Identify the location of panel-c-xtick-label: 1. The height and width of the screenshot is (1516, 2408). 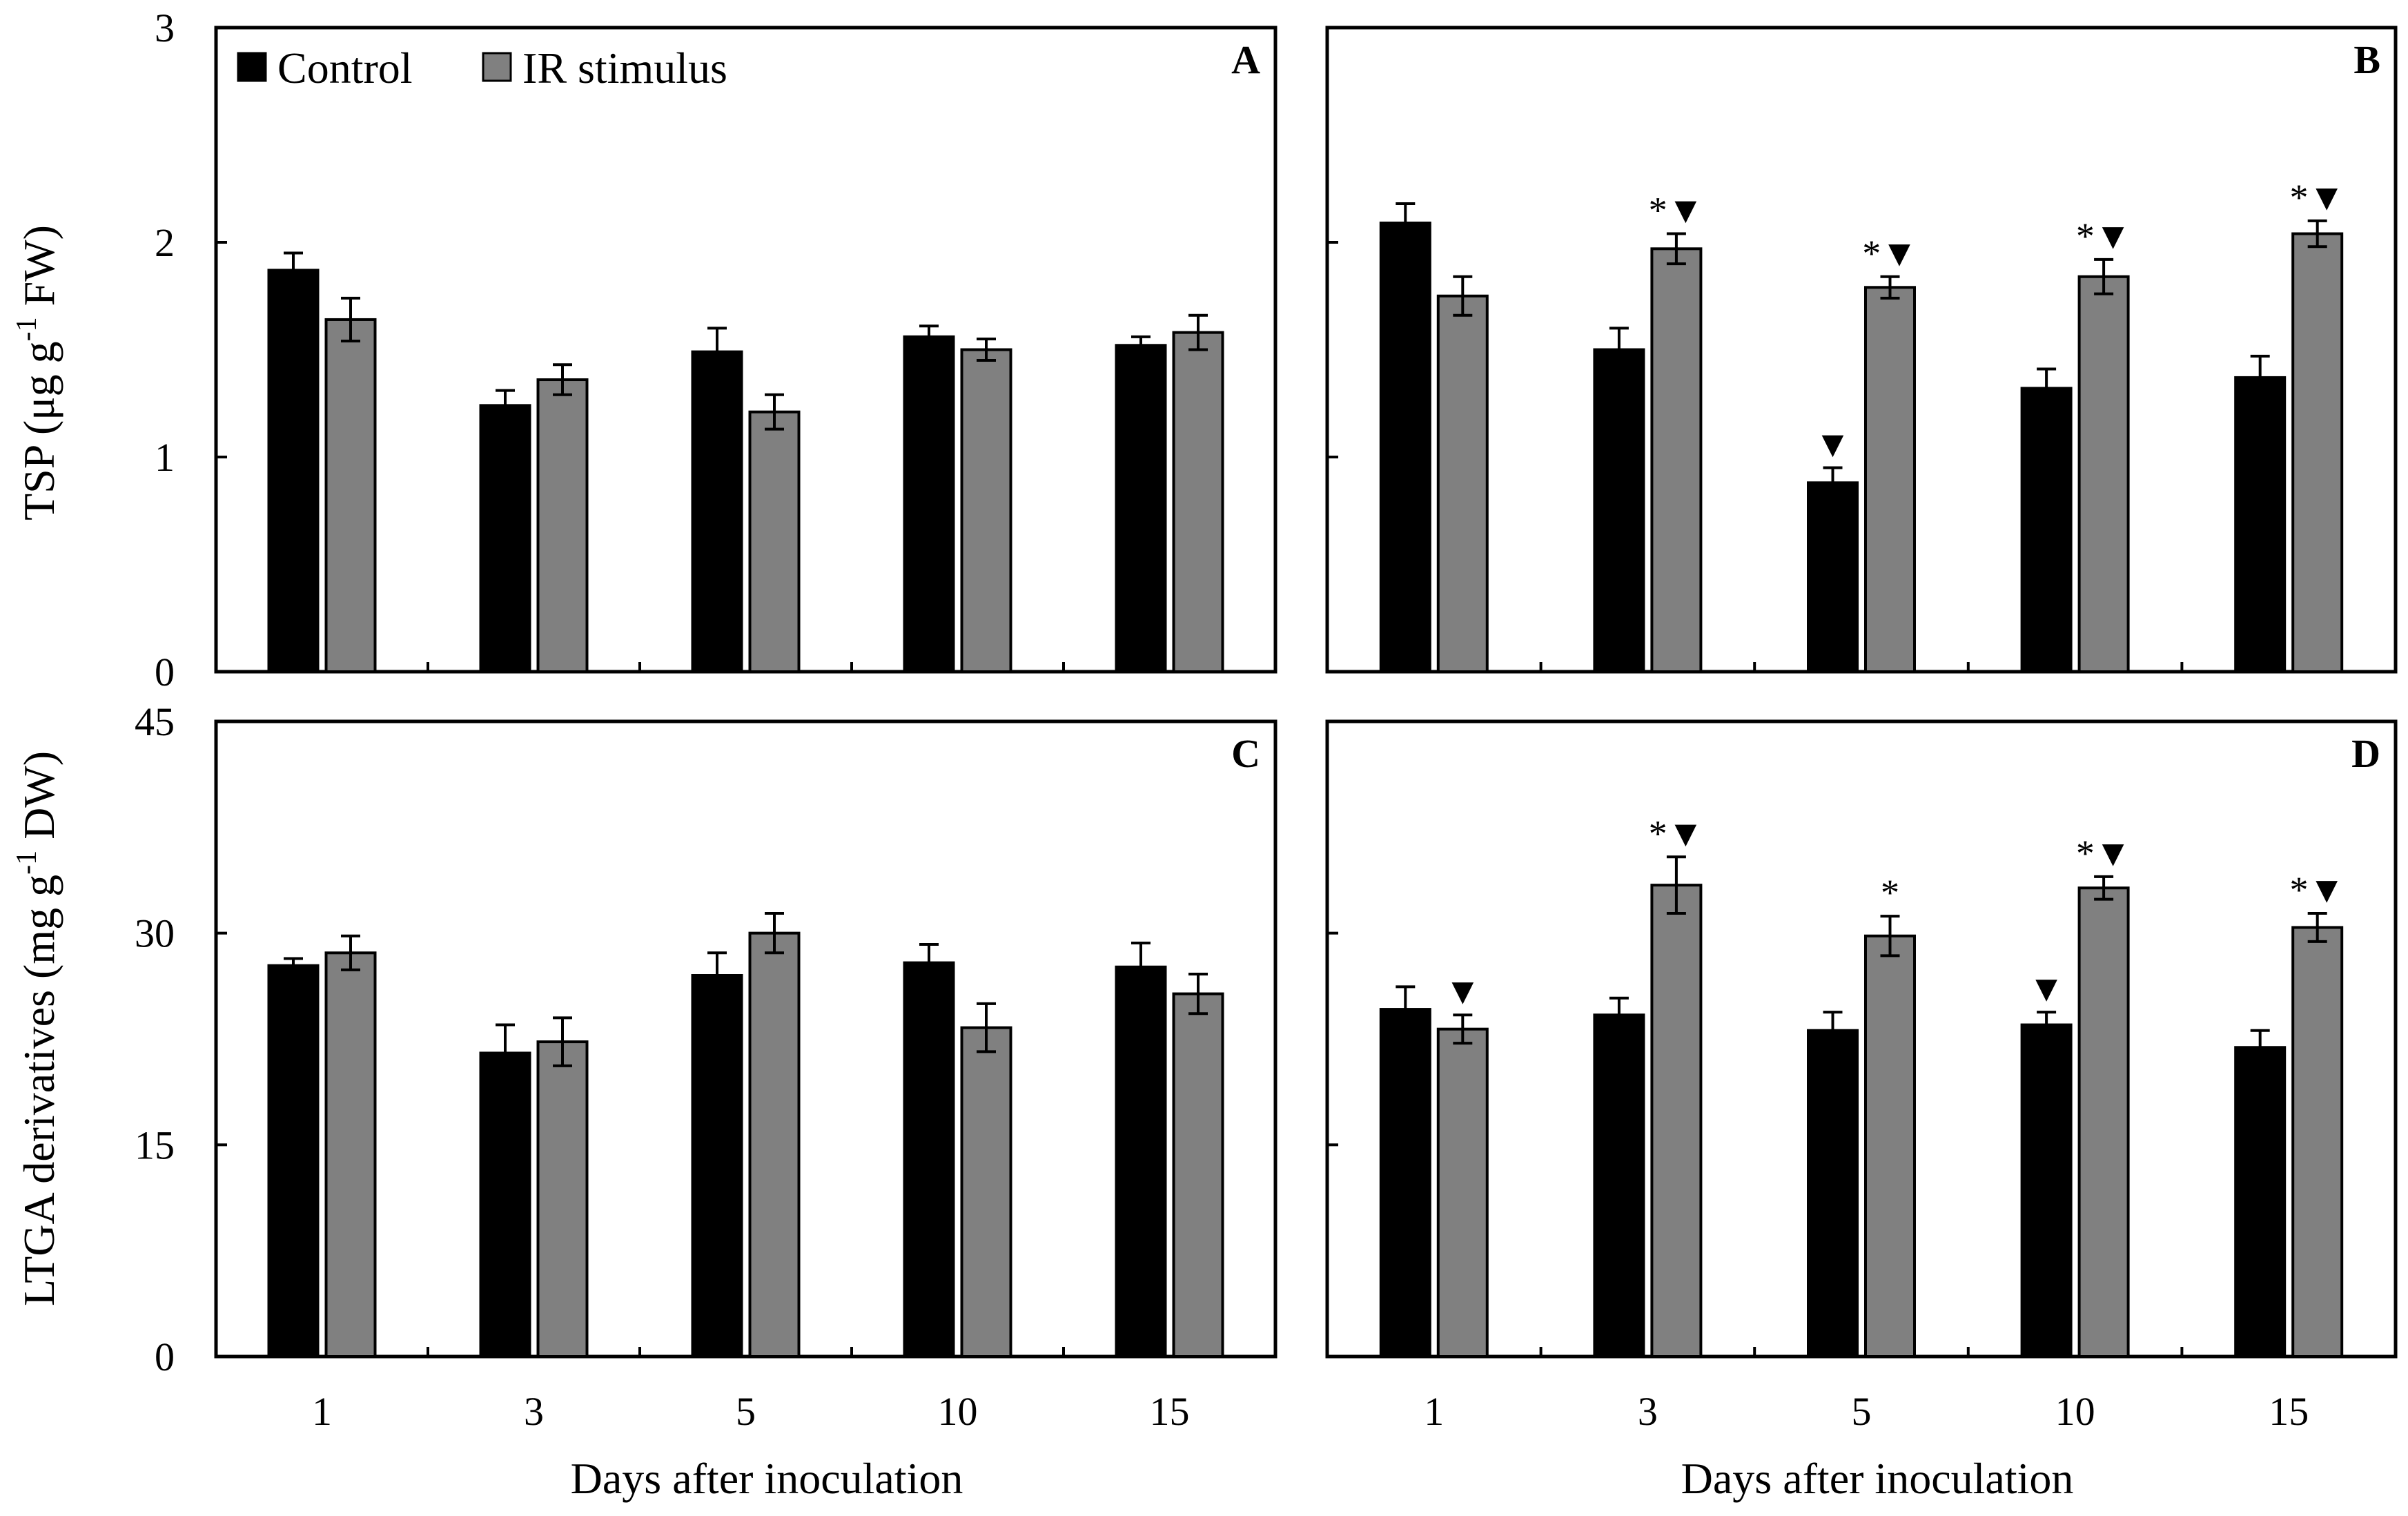
(322, 1411).